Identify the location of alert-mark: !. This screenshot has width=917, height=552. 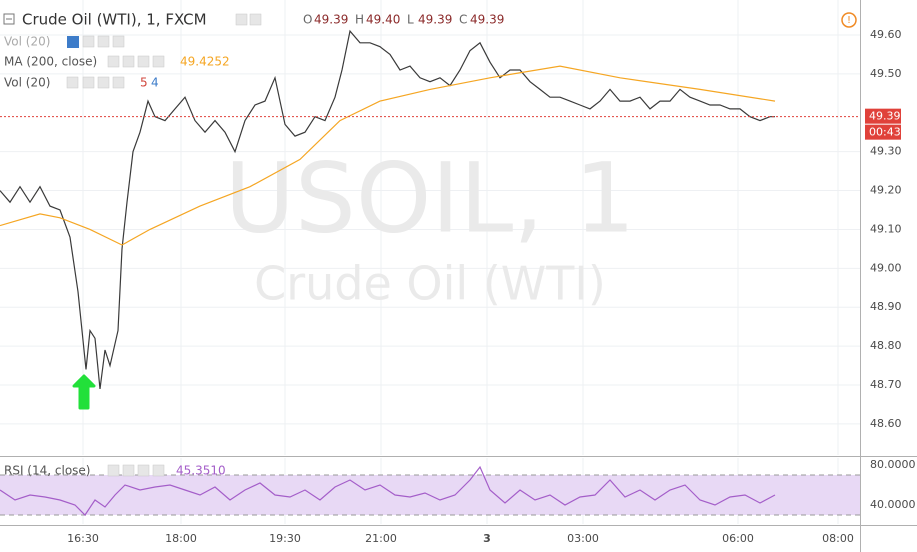
(849, 20).